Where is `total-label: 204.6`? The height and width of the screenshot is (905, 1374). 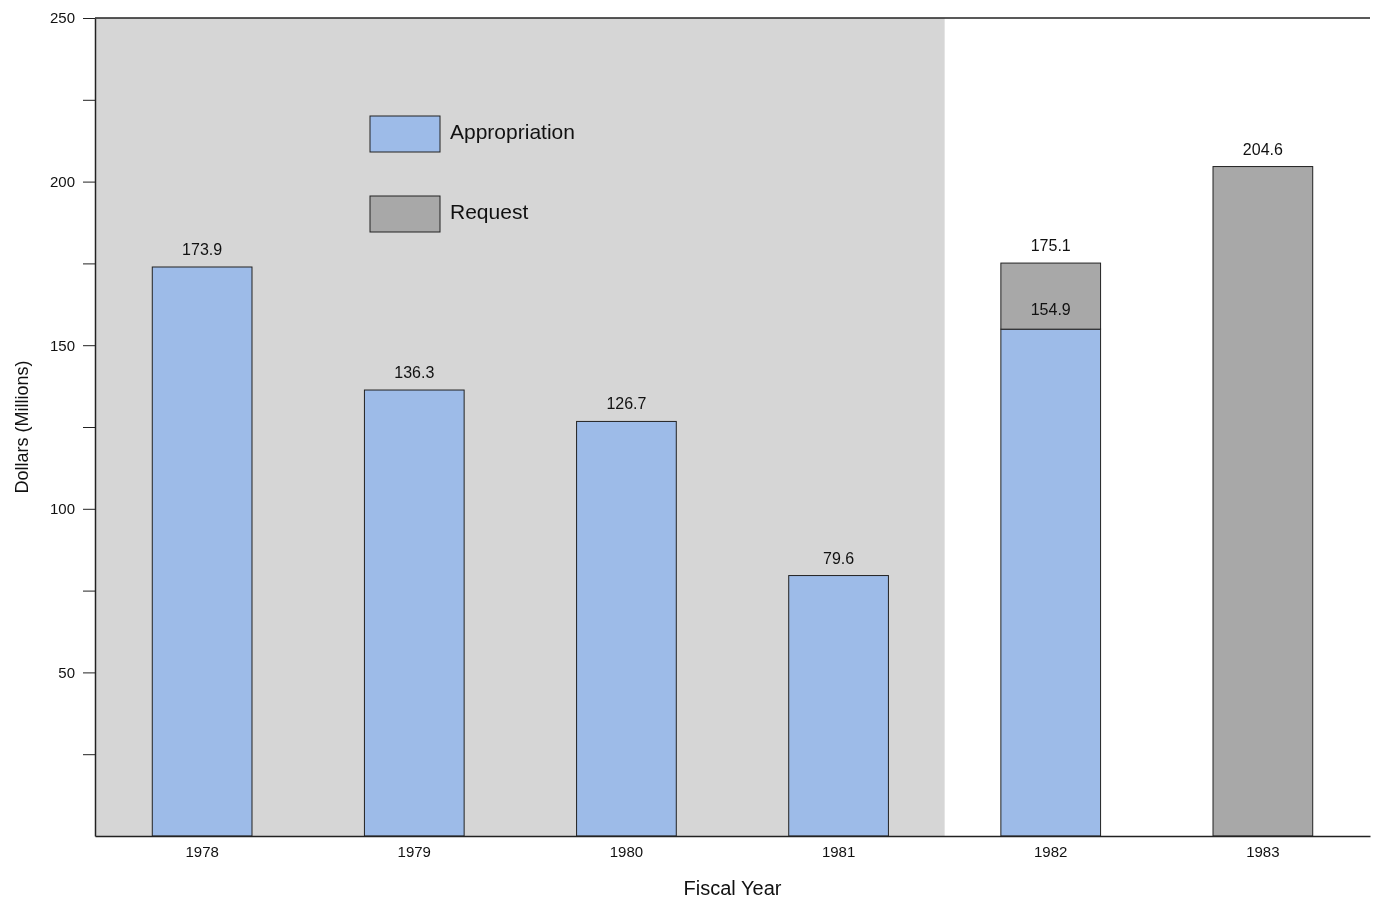
total-label: 204.6 is located at coordinates (1262, 149).